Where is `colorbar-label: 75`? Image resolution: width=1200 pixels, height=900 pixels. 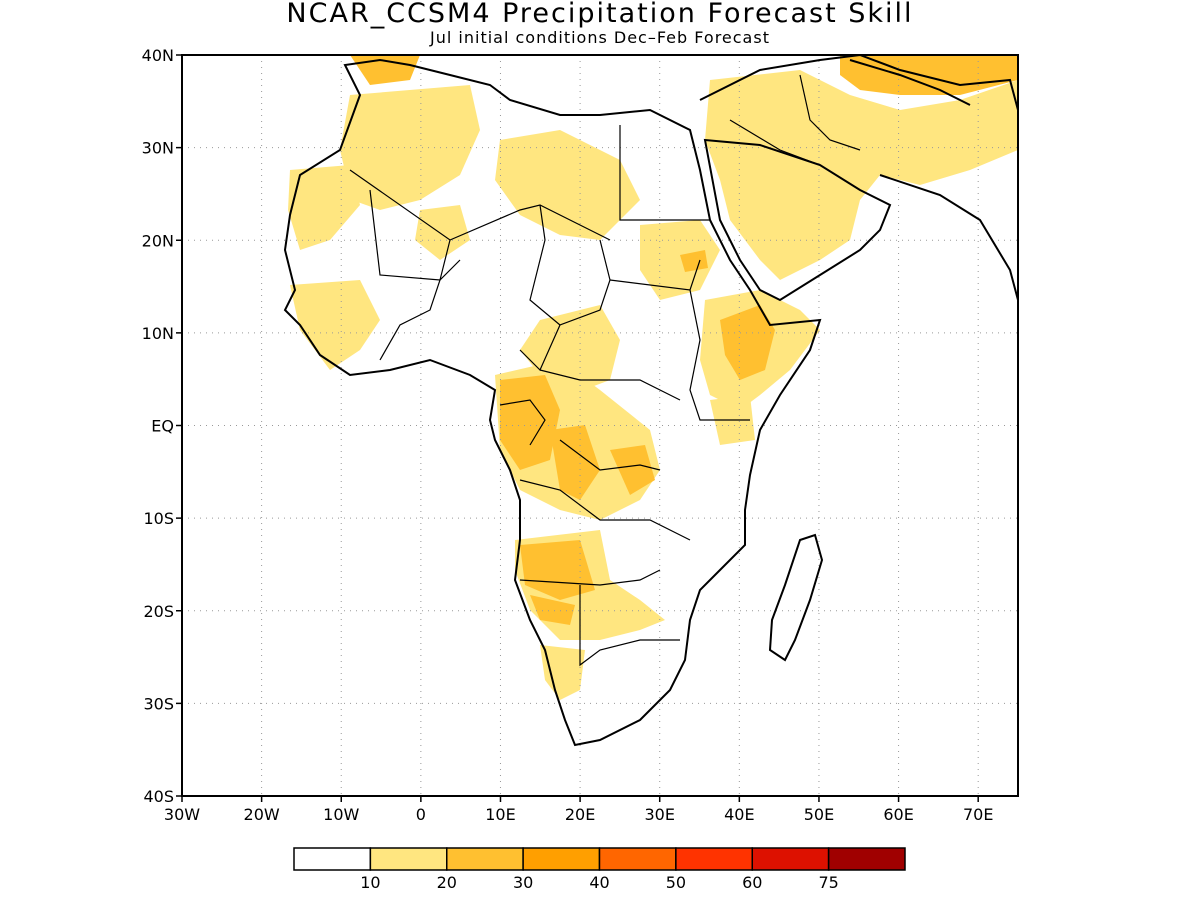
colorbar-label: 75 is located at coordinates (828, 882).